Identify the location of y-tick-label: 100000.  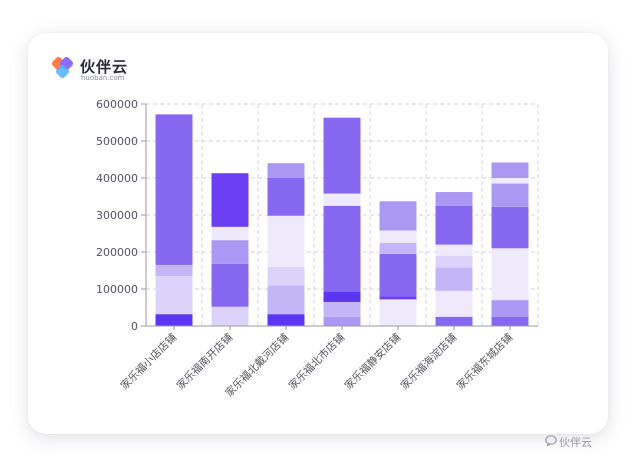
(117, 289).